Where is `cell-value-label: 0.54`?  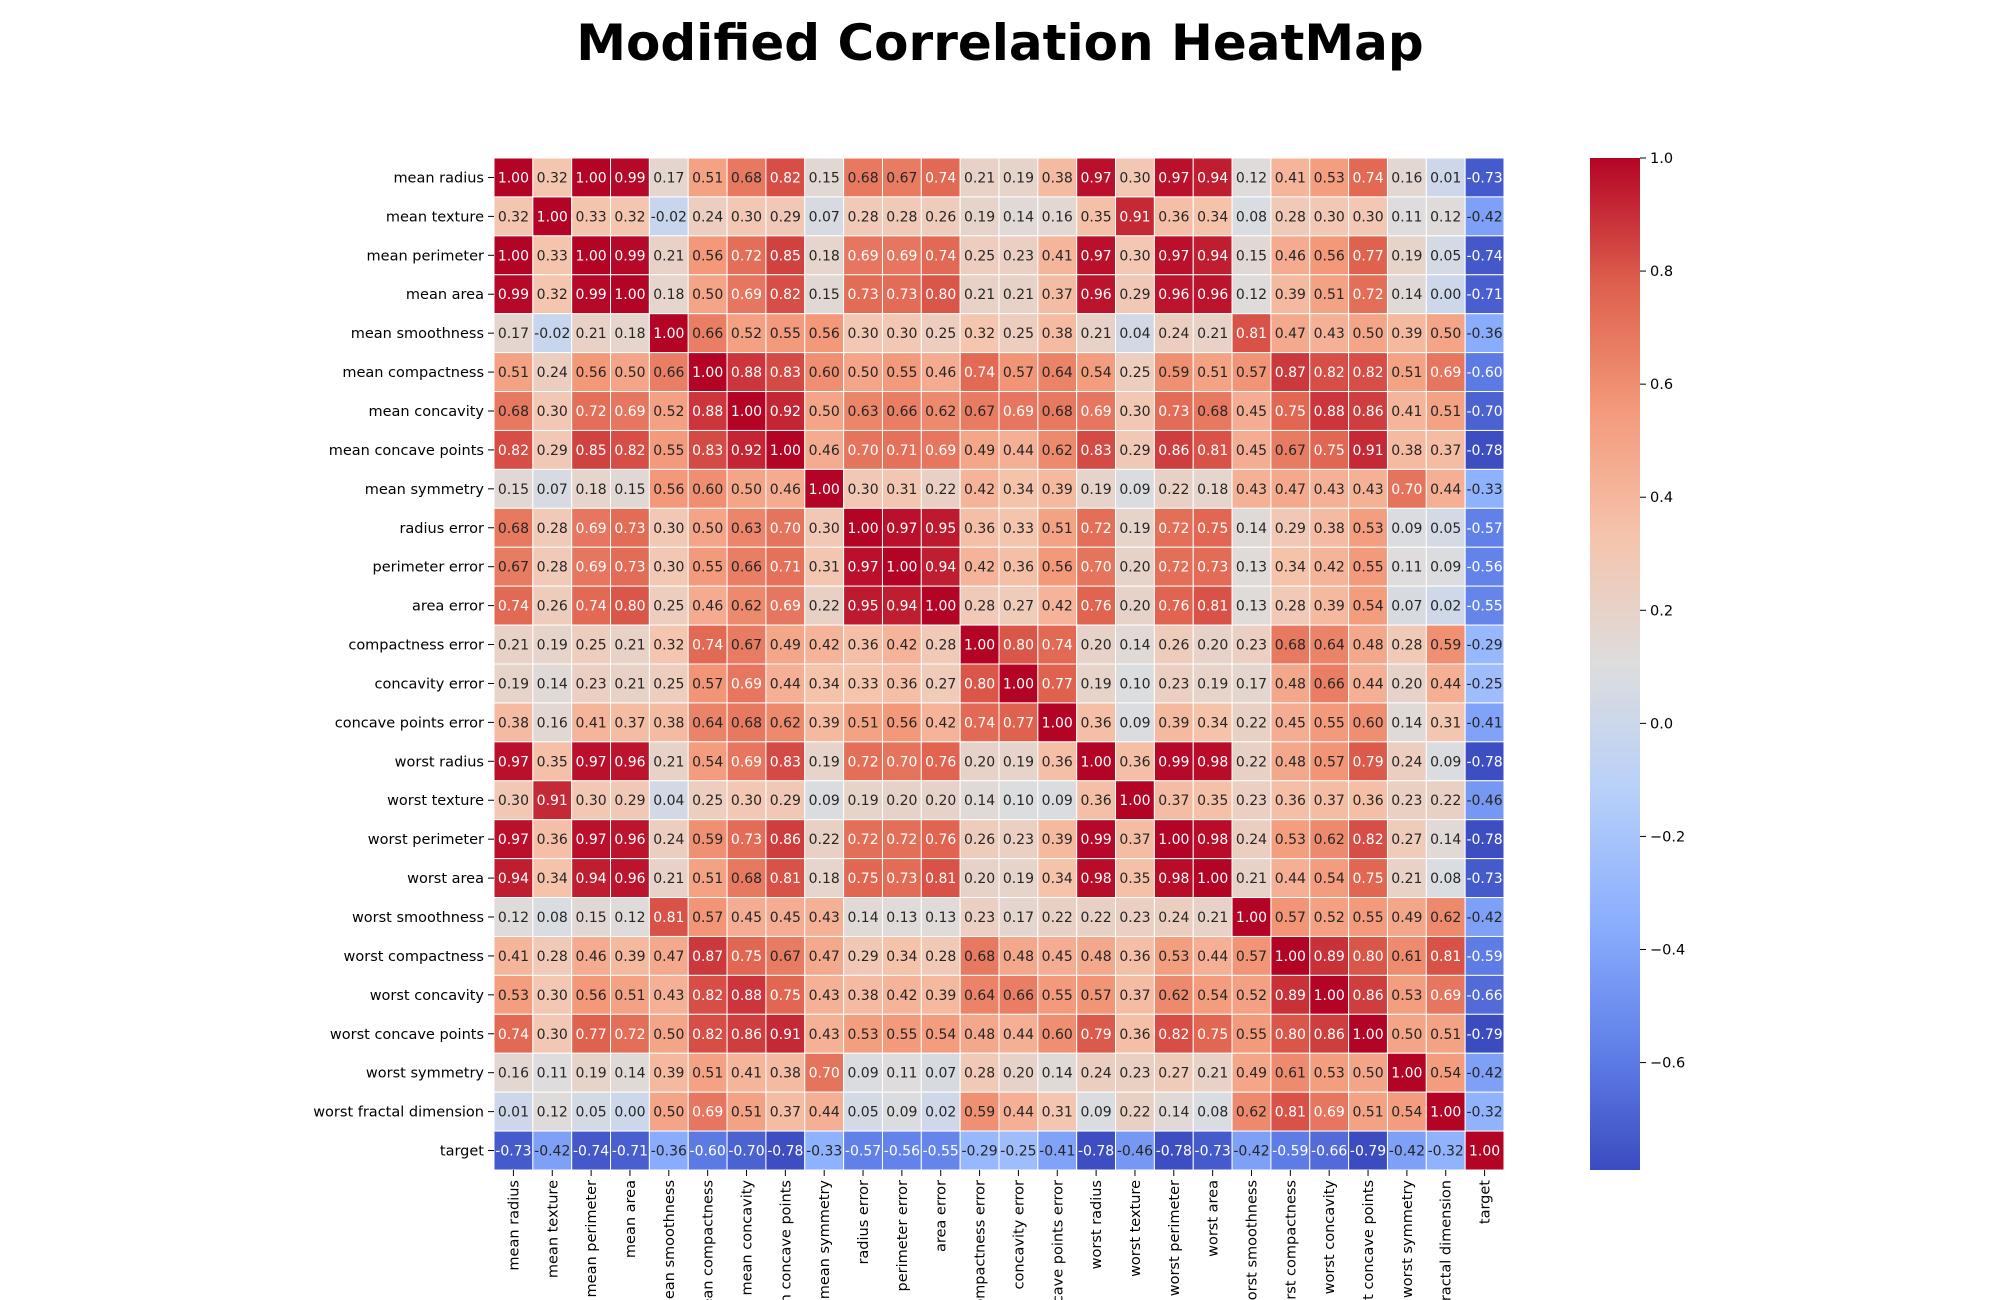
cell-value-label: 0.54 is located at coordinates (707, 762).